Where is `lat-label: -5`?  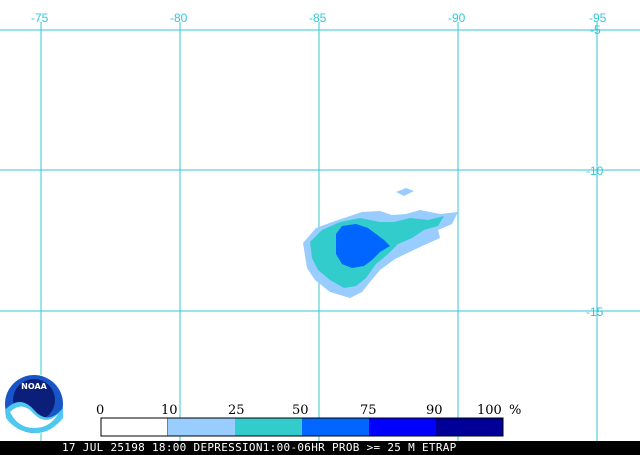
lat-label: -5 is located at coordinates (595, 30).